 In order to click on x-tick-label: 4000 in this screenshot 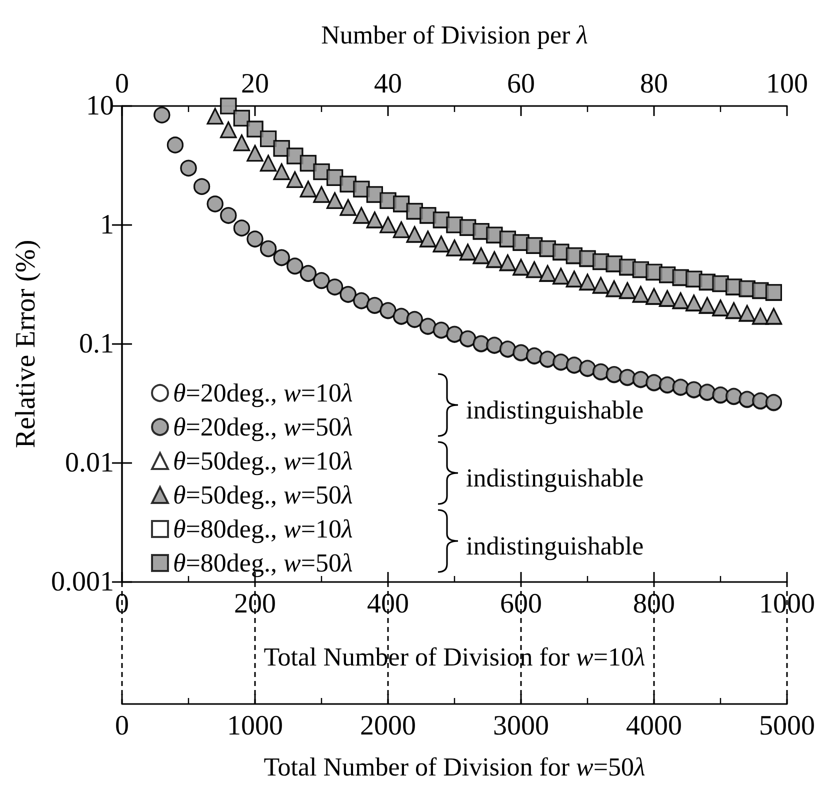, I will do `click(654, 726)`.